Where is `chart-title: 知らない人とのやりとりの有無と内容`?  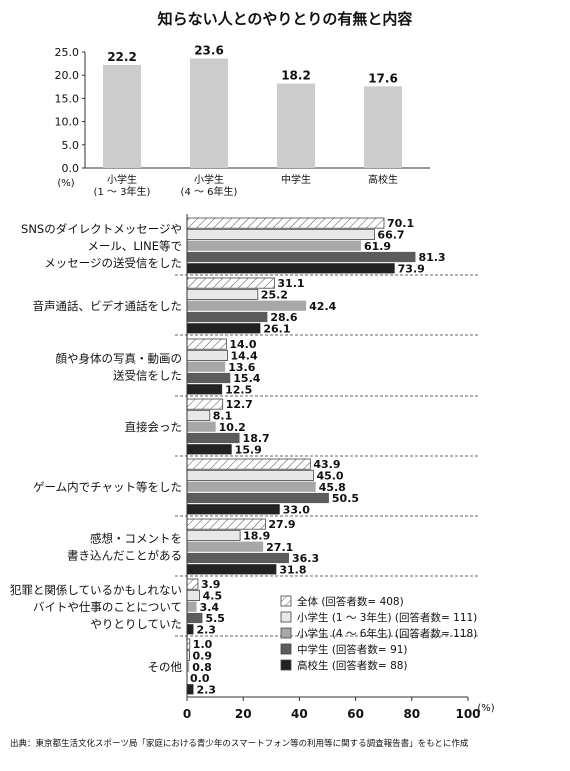 chart-title: 知らない人とのやりとりの有無と内容 is located at coordinates (285, 19).